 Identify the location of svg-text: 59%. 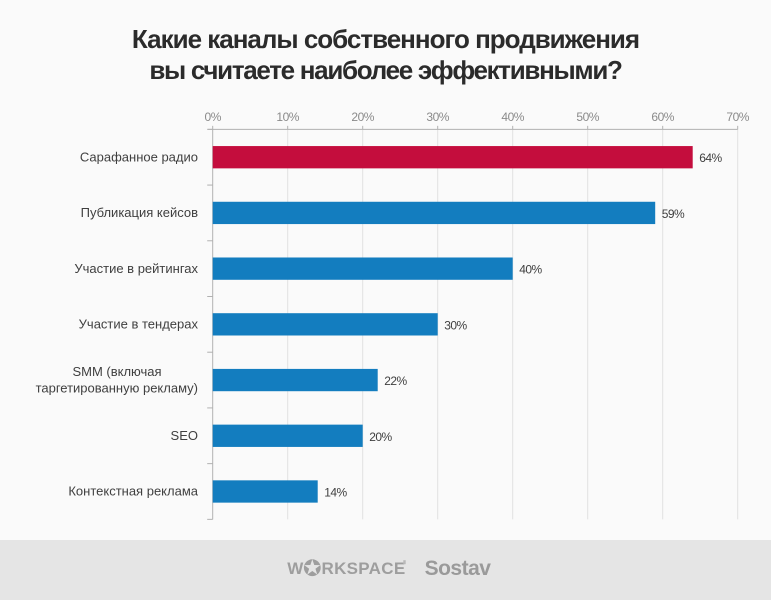
(673, 214).